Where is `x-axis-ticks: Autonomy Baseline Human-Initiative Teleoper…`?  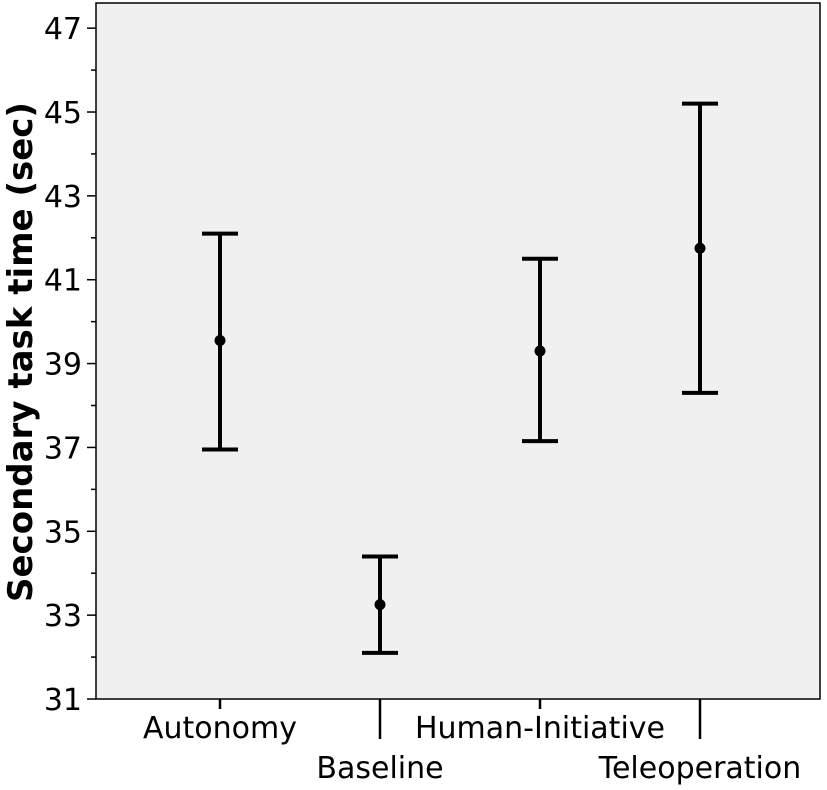
x-axis-ticks: Autonomy Baseline Human-Initiative Teleoper… is located at coordinates (472, 742).